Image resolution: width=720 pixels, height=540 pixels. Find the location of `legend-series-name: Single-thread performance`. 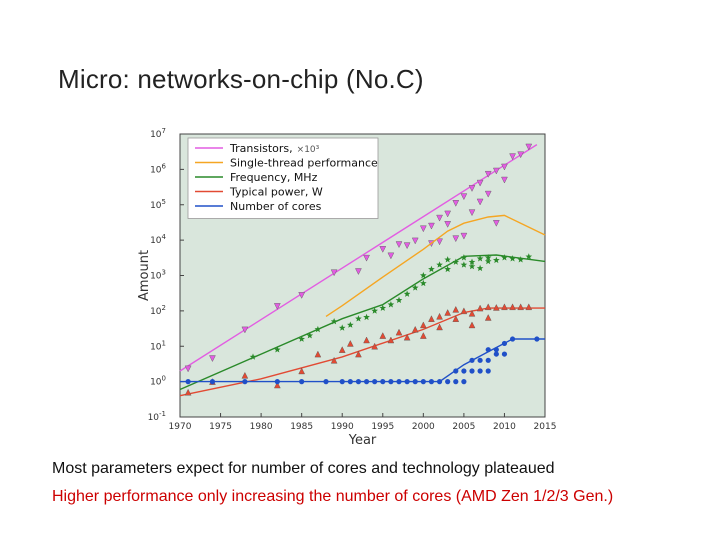

legend-series-name: Single-thread performance is located at coordinates (304, 163).